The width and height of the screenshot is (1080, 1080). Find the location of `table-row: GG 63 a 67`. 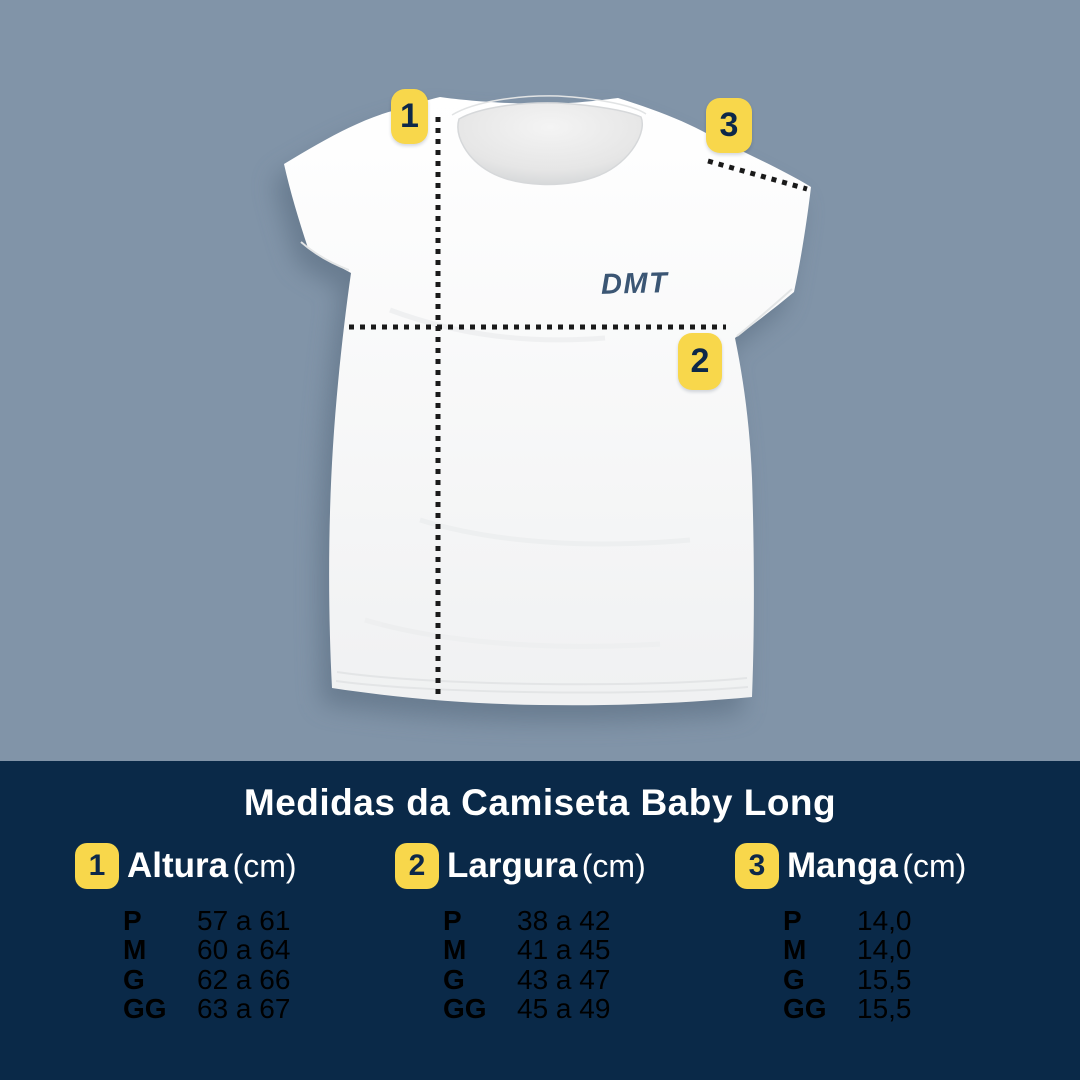

table-row: GG 63 a 67 is located at coordinates (254, 1009).